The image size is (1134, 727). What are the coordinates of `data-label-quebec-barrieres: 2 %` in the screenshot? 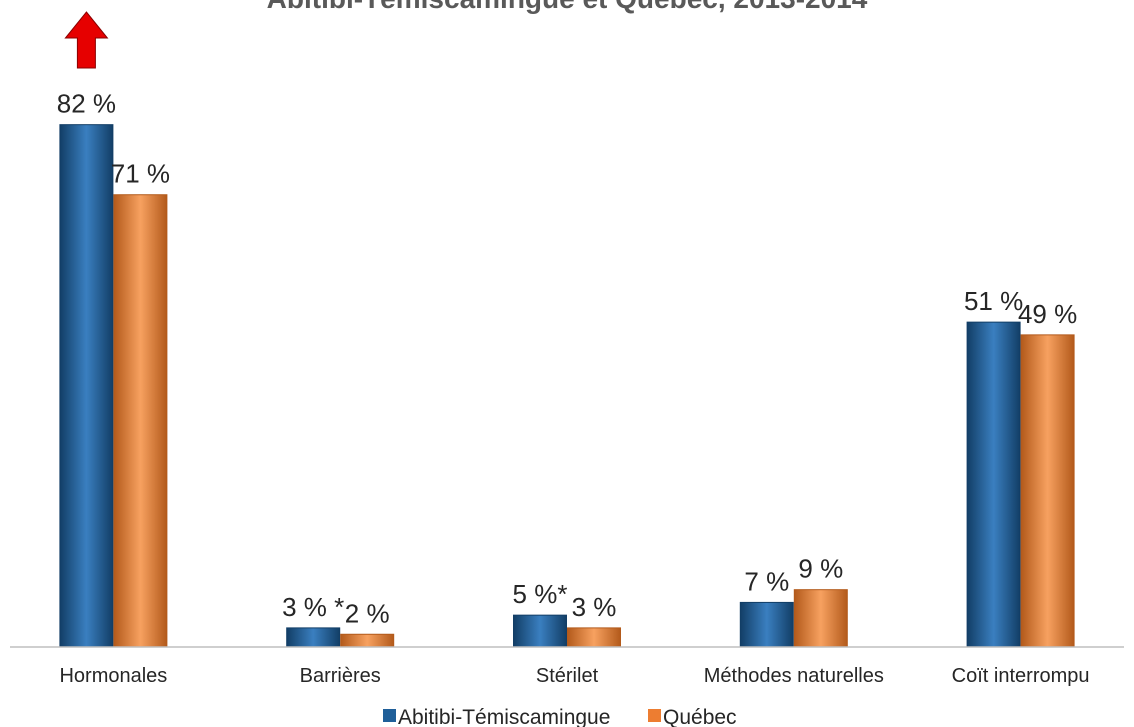 It's located at (367, 613).